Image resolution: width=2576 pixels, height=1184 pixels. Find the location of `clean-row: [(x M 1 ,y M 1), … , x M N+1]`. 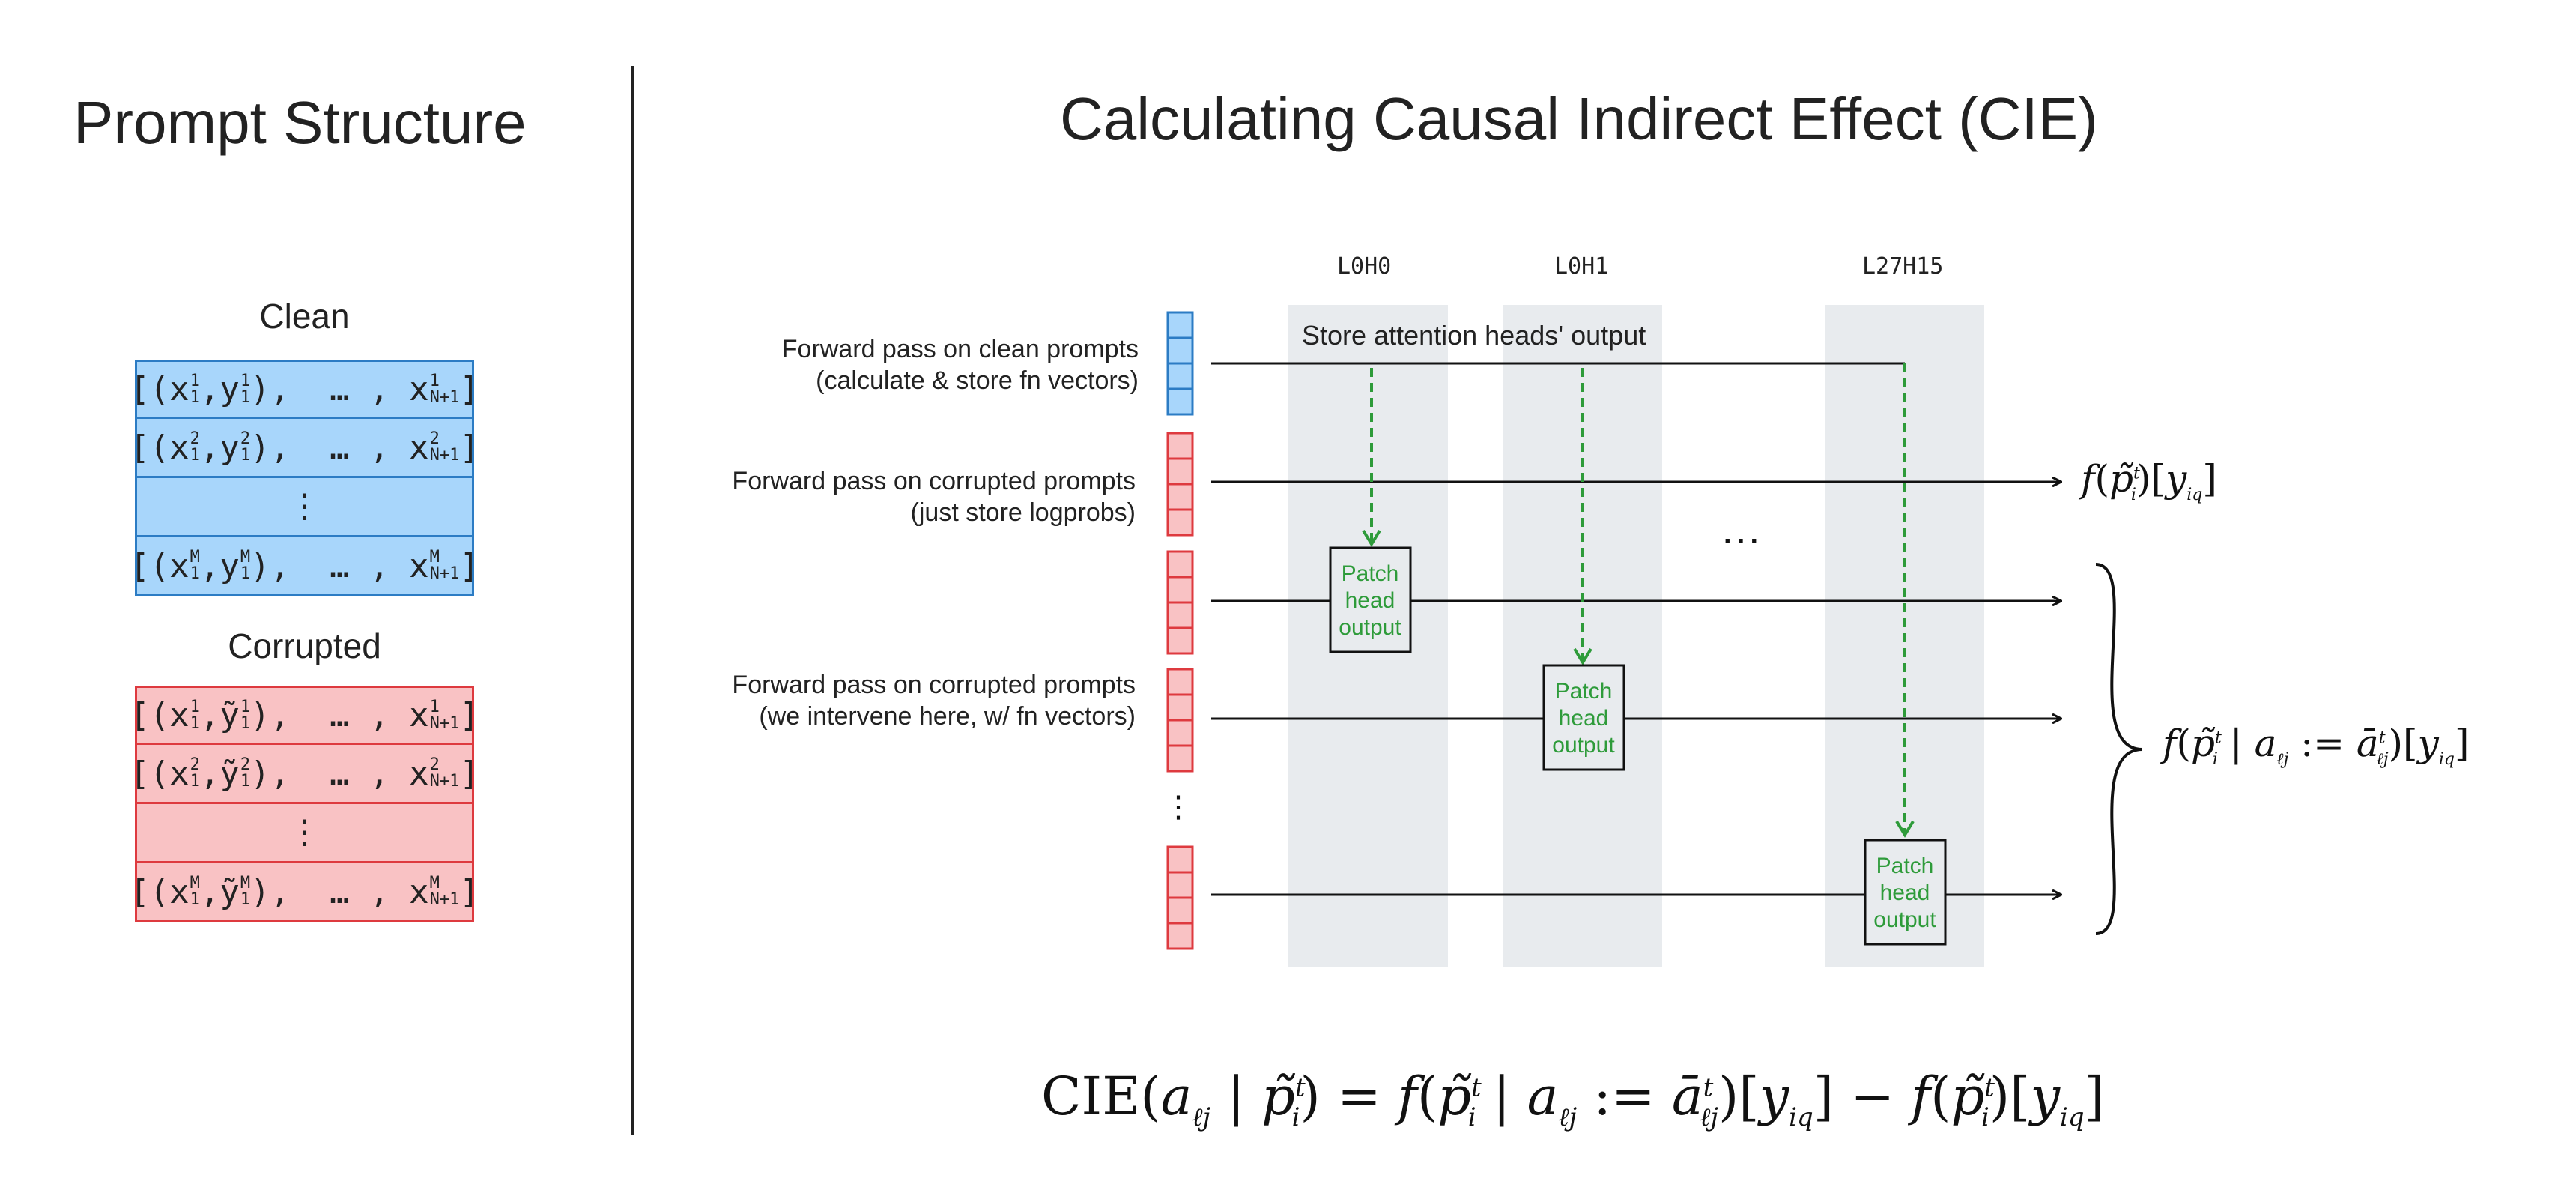

clean-row: [(x M 1 ,y M 1), … , x M N+1] is located at coordinates (304, 566).